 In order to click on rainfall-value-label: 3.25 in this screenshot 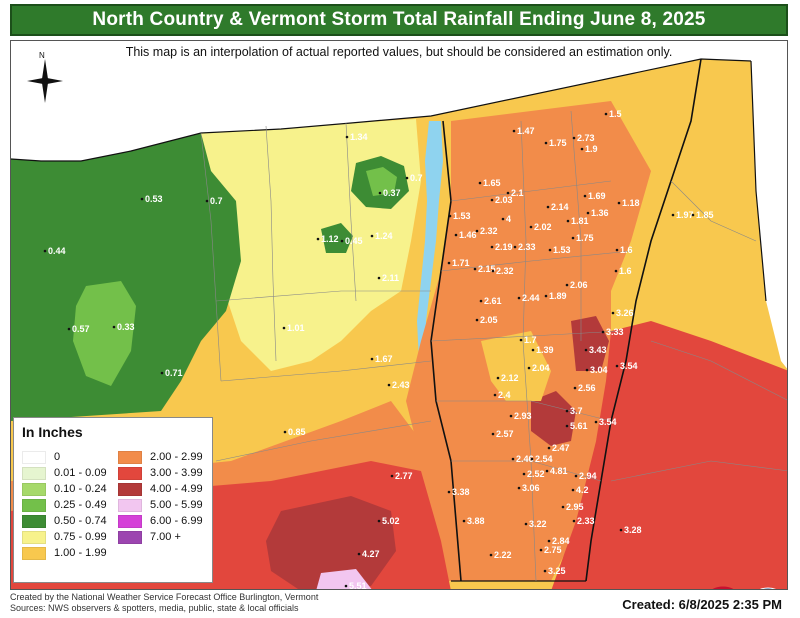, I will do `click(557, 571)`.